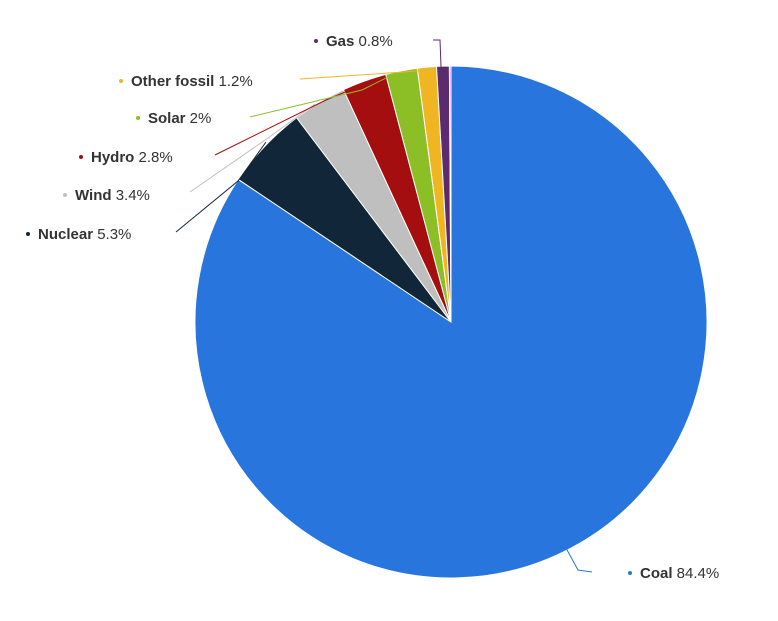  I want to click on label-value: 3.4%, so click(131, 195).